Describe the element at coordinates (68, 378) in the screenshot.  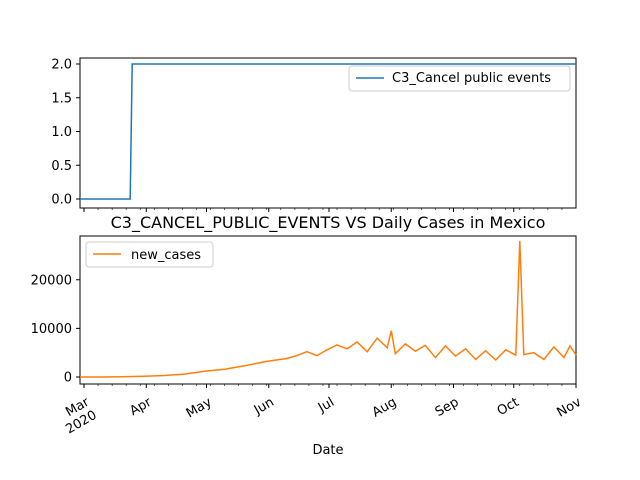
I see `bottom-y-tick-label: 0` at that location.